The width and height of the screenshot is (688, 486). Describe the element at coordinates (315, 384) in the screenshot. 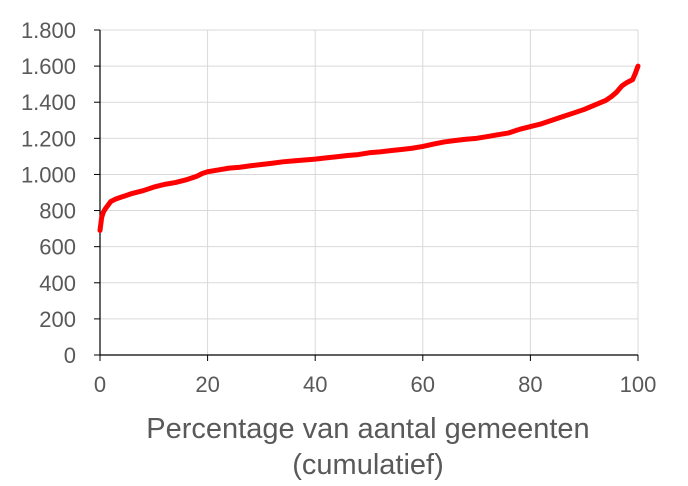

I see `x-tick-label: 40` at that location.